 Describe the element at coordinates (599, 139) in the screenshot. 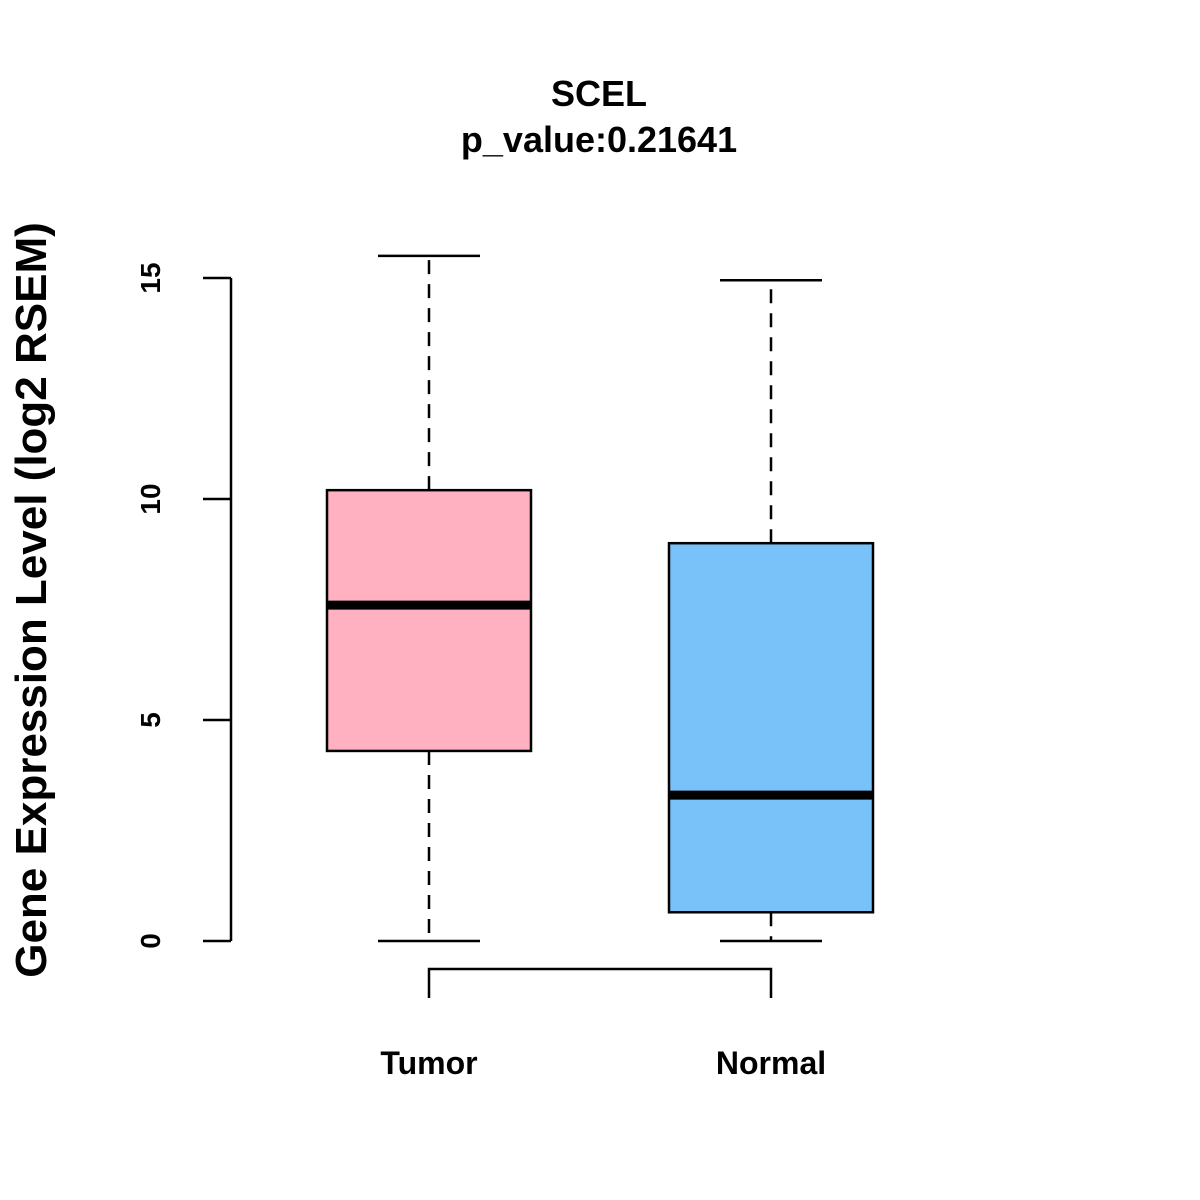

I see `chart-subtitle: p_value:0.21641` at that location.